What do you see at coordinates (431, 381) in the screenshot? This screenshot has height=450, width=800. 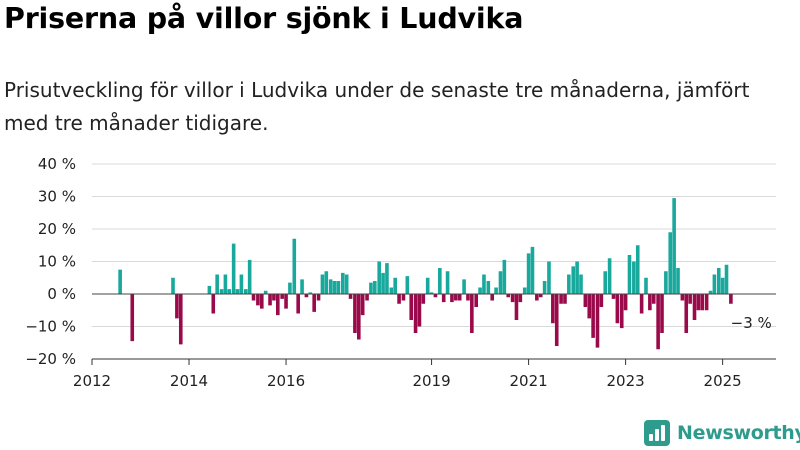 I see `x-tick-label: 2019` at bounding box center [431, 381].